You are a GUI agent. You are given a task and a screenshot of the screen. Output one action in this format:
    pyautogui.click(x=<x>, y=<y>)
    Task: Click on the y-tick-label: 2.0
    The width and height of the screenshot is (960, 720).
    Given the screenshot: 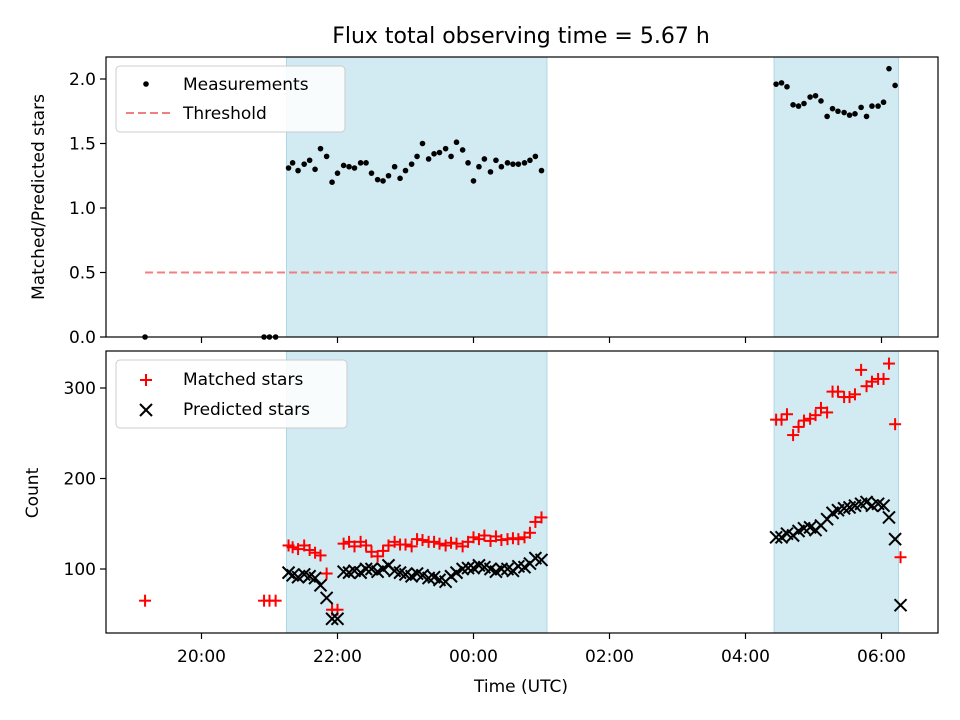 What is the action you would take?
    pyautogui.click(x=82, y=80)
    